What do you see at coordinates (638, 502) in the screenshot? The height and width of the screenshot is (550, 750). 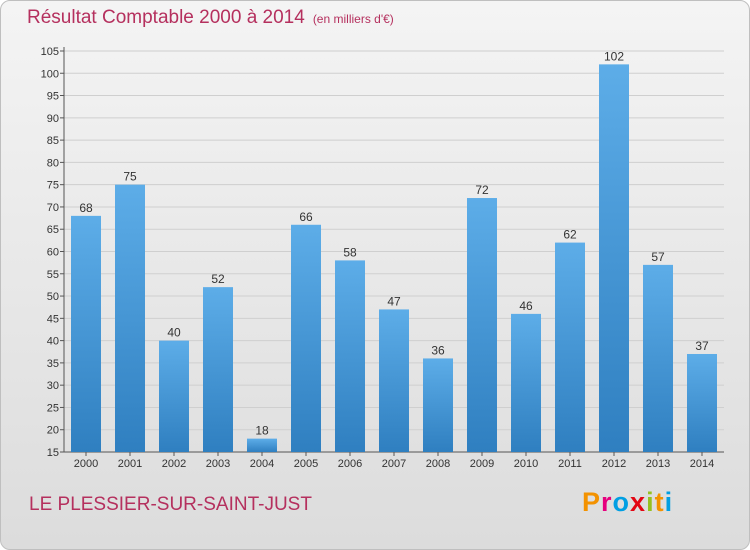 I see `logo-letter: x` at bounding box center [638, 502].